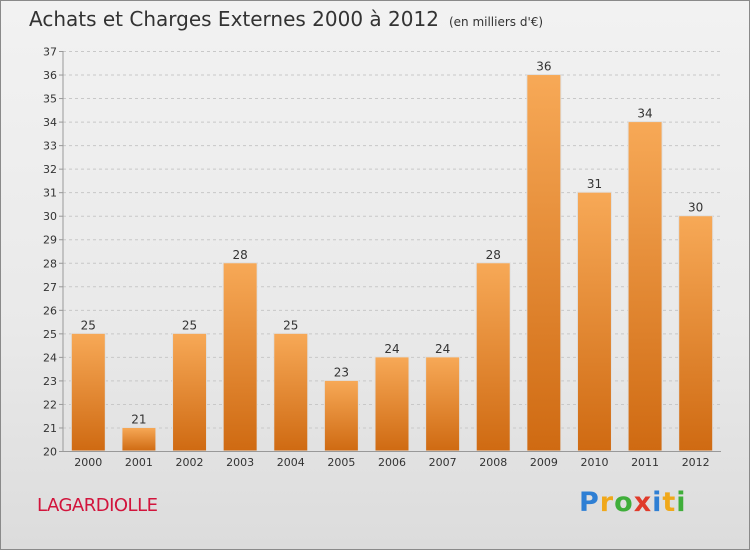  What do you see at coordinates (50, 169) in the screenshot?
I see `y-tick-label: 32` at bounding box center [50, 169].